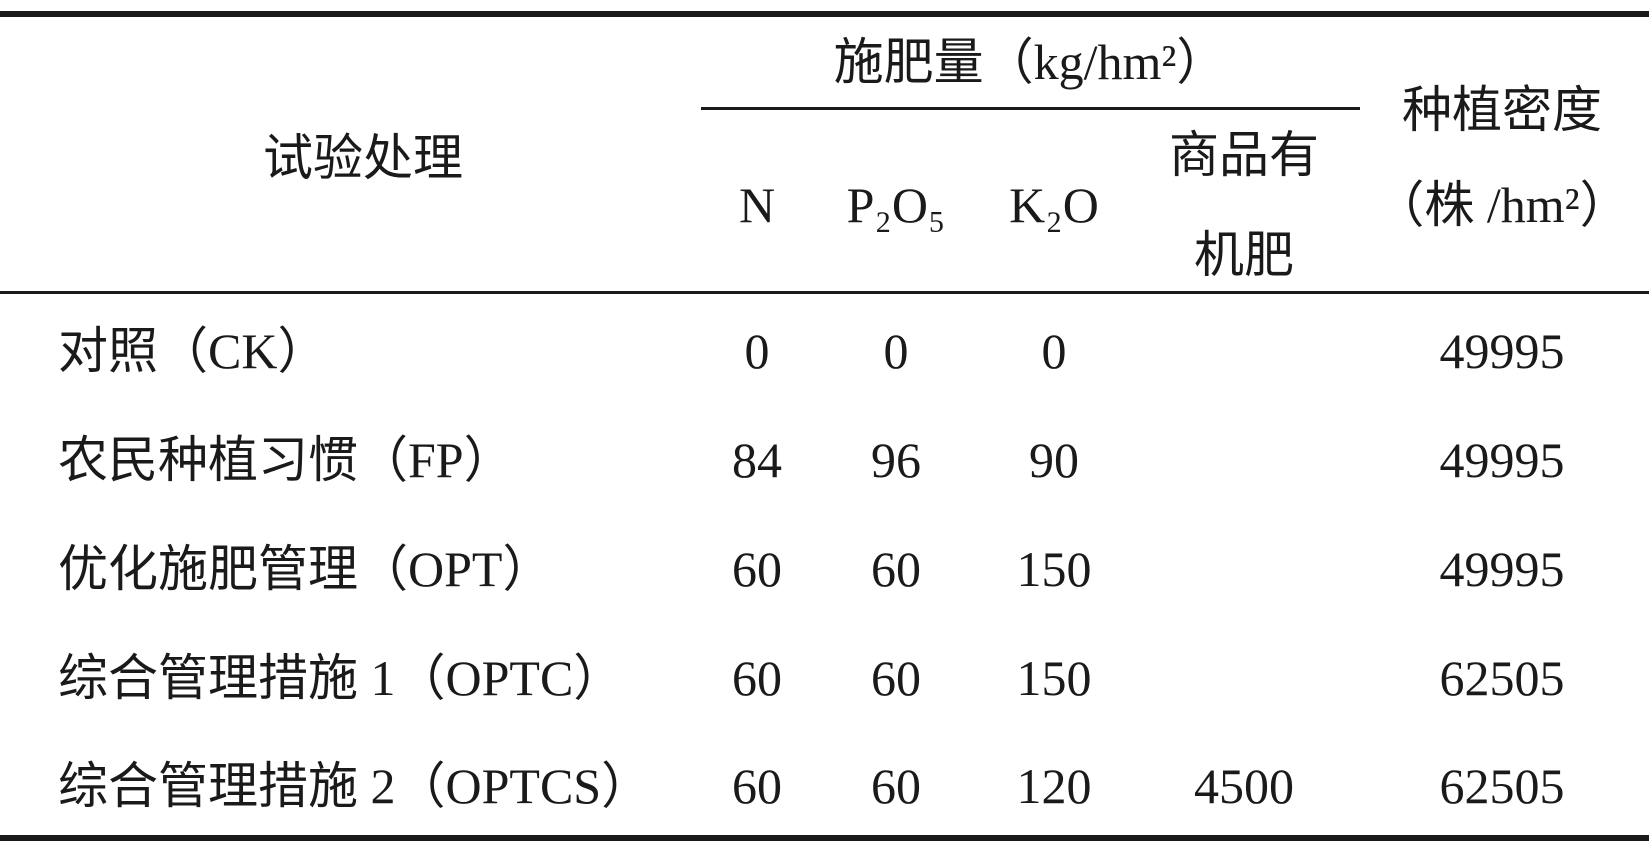 The height and width of the screenshot is (846, 1649). Describe the element at coordinates (193, 351) in the screenshot. I see `row-label: 对照（CK）` at that location.